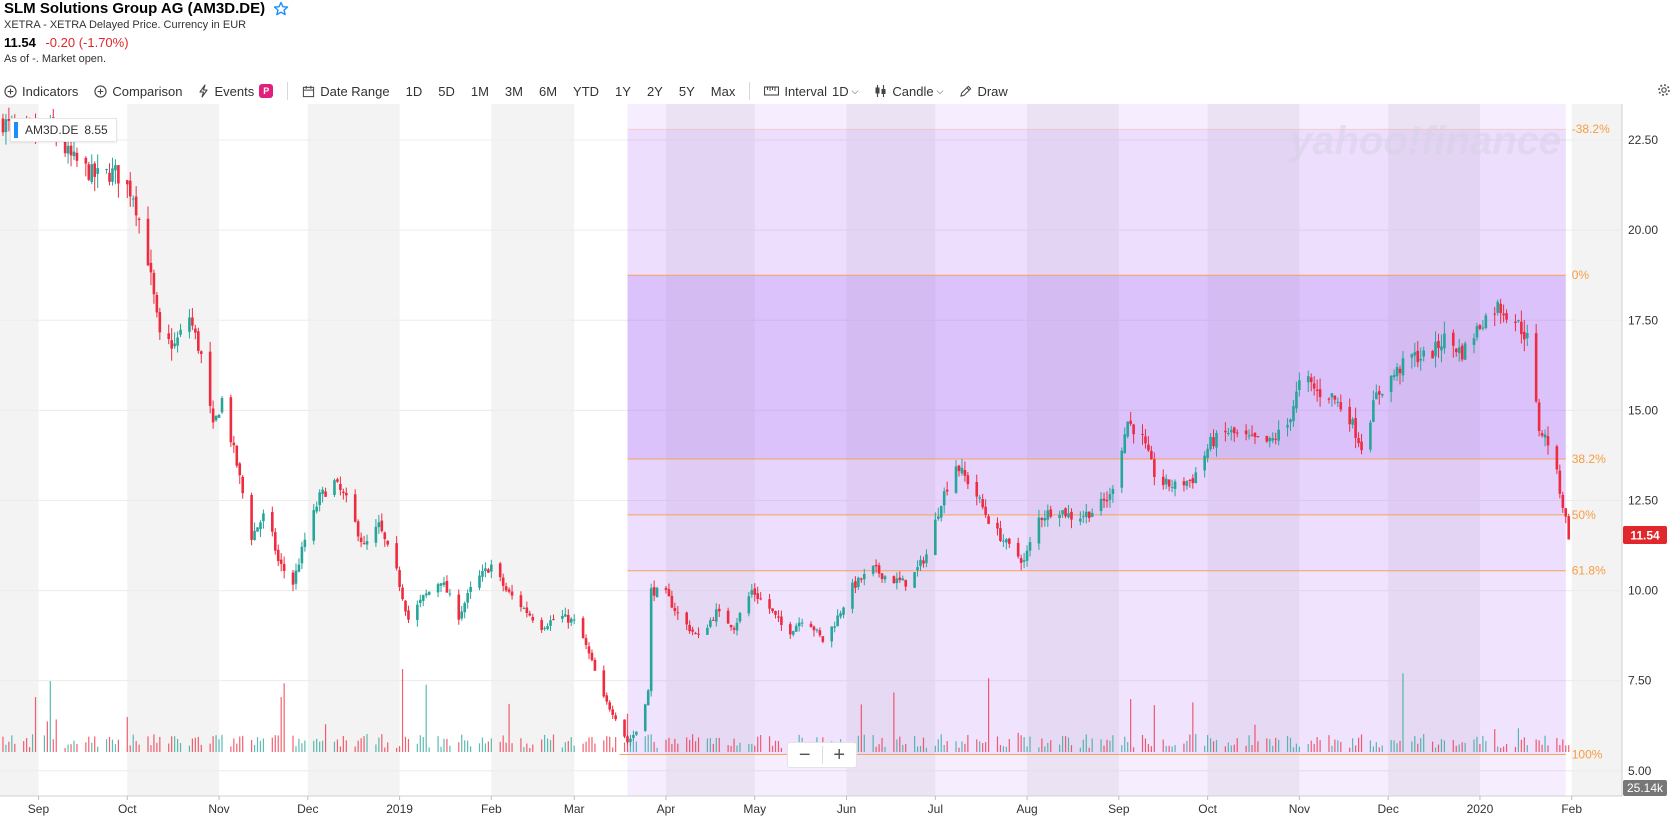 The image size is (1671, 832). Describe the element at coordinates (1581, 275) in the screenshot. I see `fib-level-label: 0%` at that location.